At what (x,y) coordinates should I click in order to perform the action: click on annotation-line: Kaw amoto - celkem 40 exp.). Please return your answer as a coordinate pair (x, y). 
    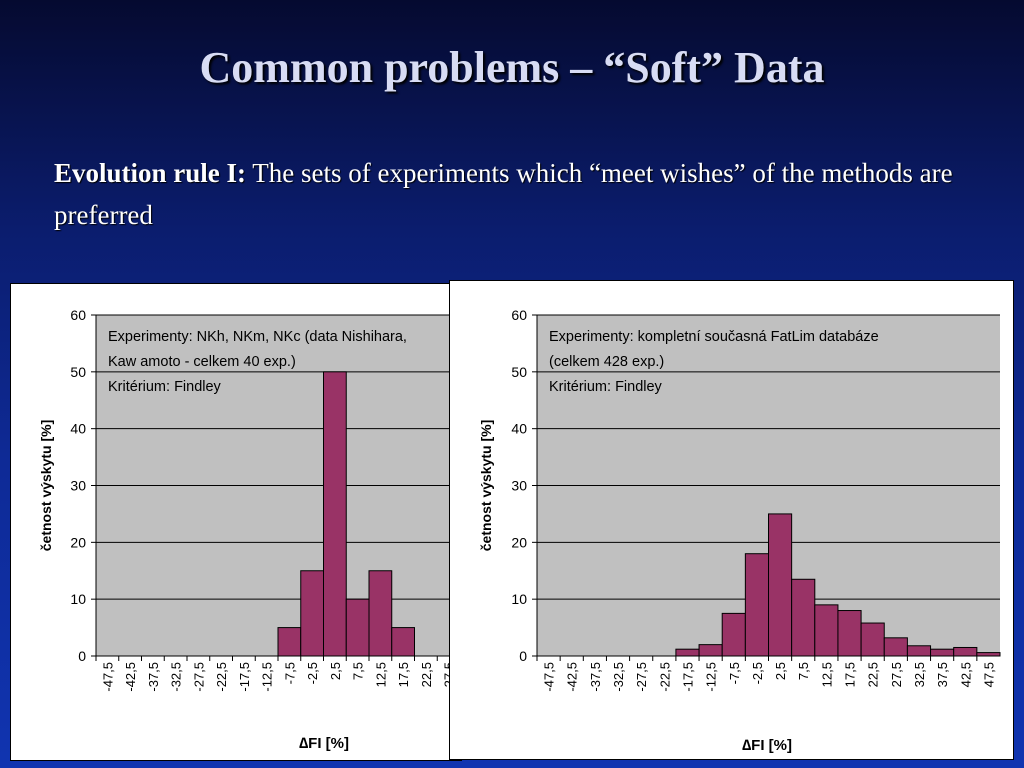
    Looking at the image, I should click on (202, 362).